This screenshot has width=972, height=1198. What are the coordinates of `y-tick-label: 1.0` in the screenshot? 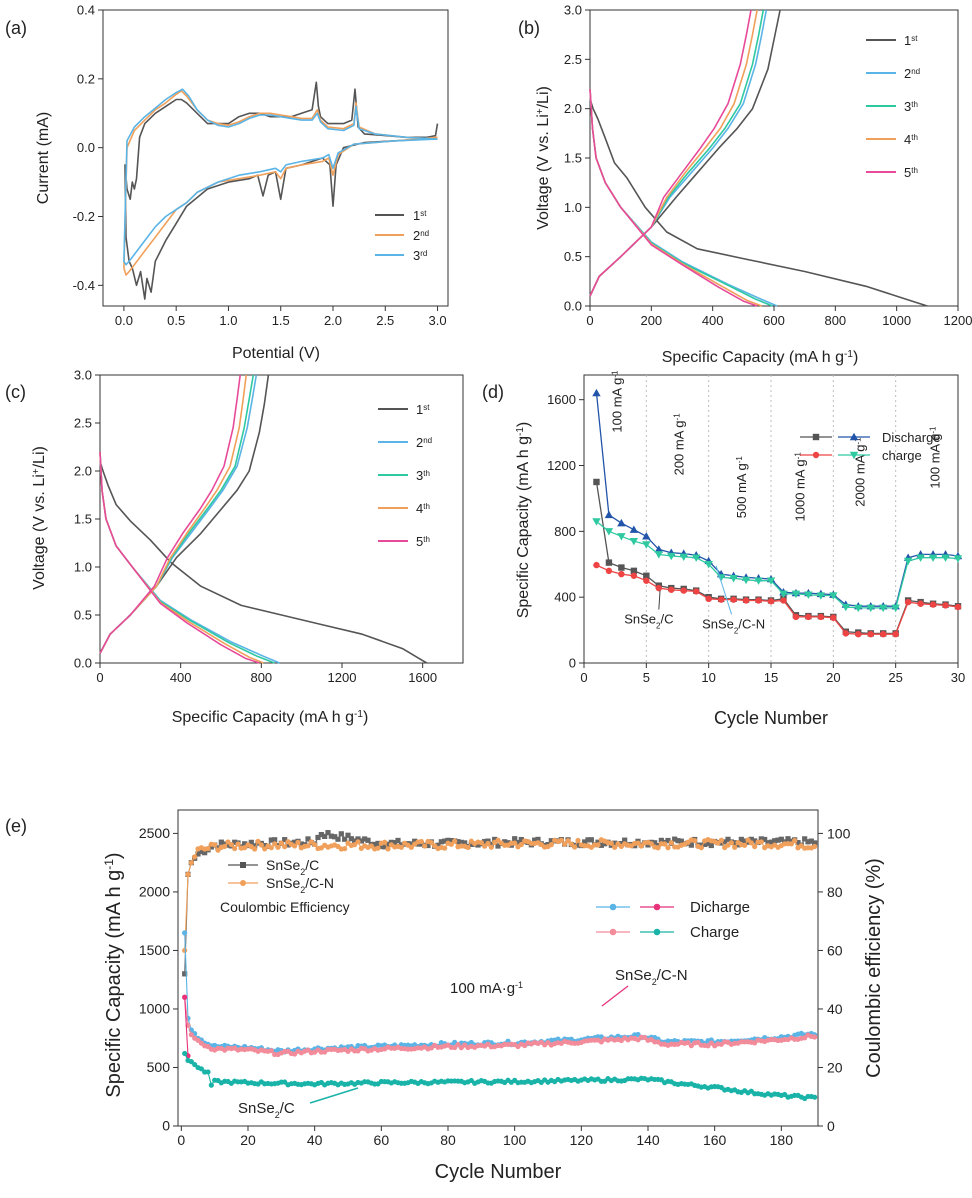 It's located at (573, 207).